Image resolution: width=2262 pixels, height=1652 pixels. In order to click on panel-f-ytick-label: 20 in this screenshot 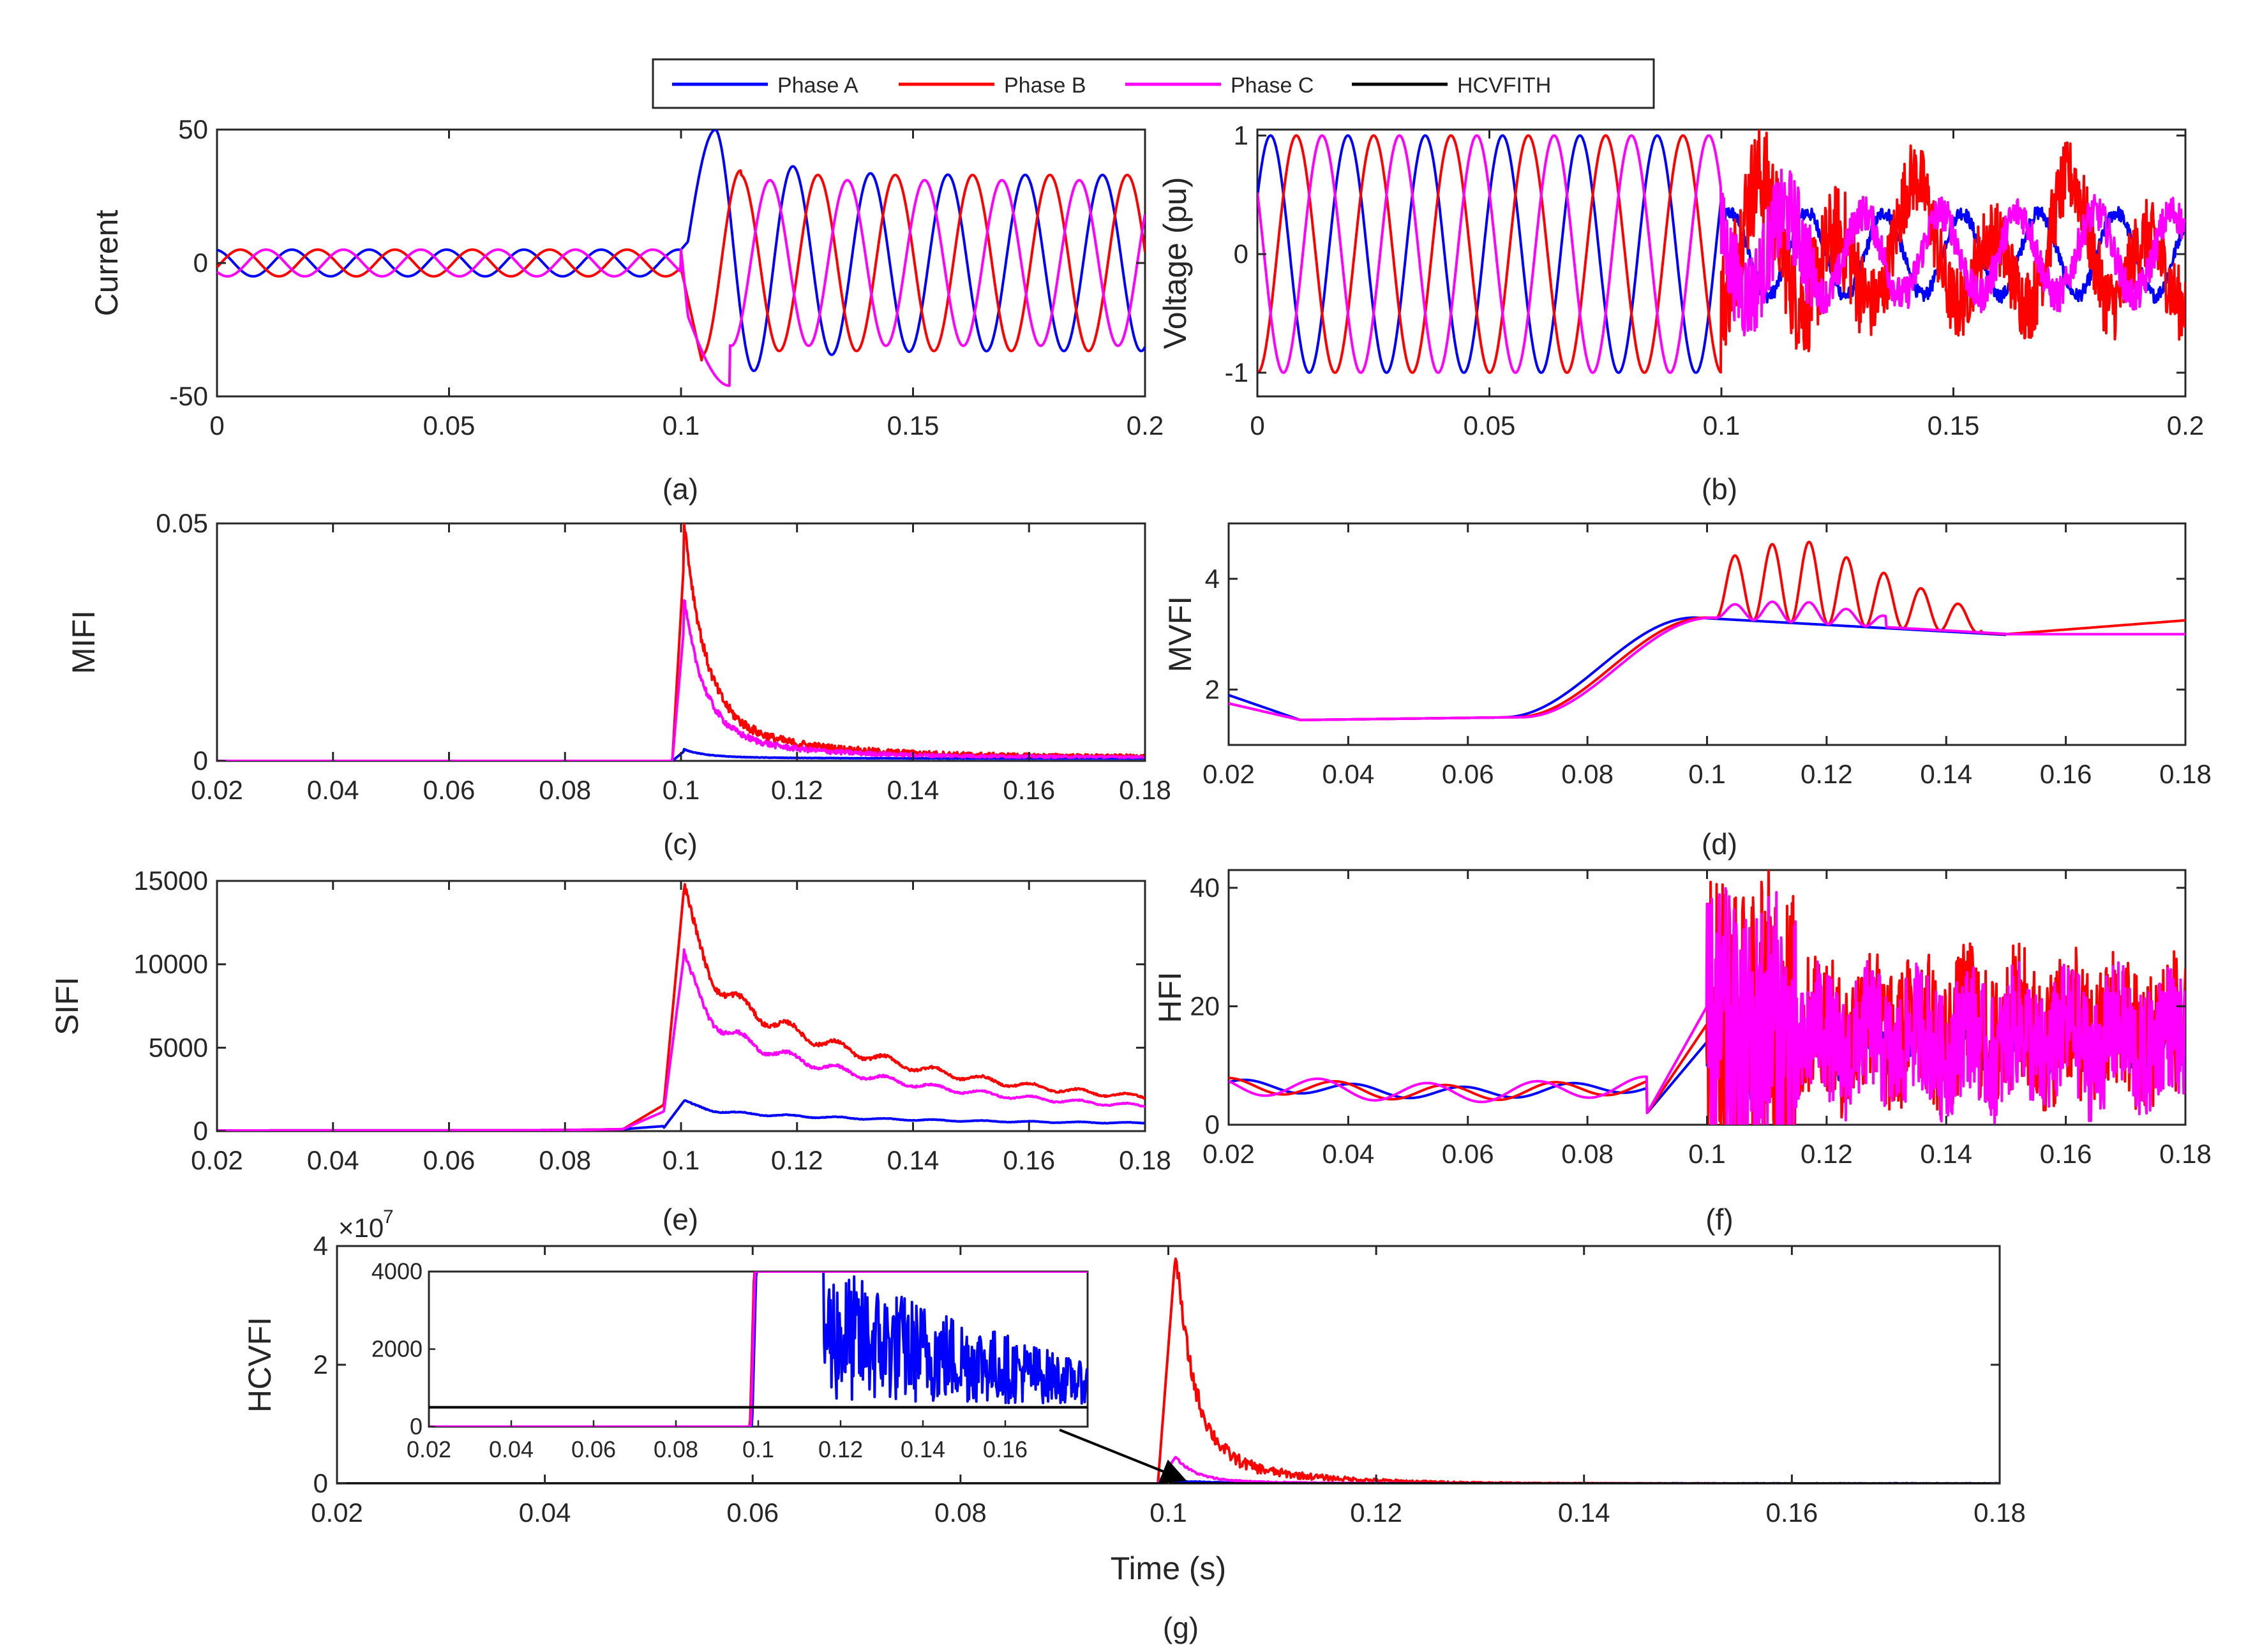, I will do `click(1205, 1006)`.